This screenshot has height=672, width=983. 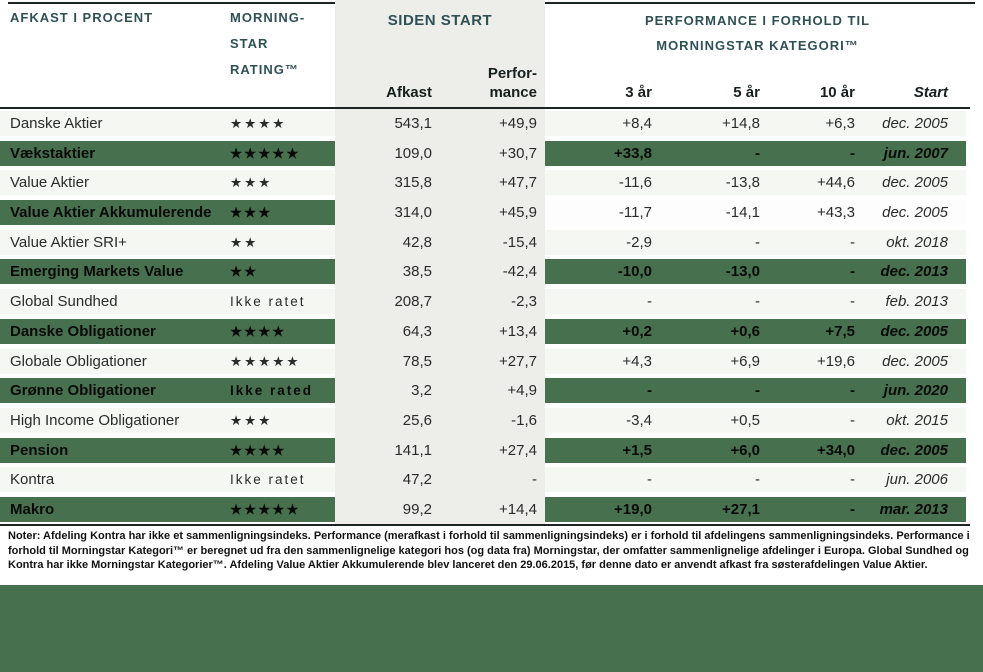 What do you see at coordinates (413, 450) in the screenshot?
I see `afkast-value: 141,1` at bounding box center [413, 450].